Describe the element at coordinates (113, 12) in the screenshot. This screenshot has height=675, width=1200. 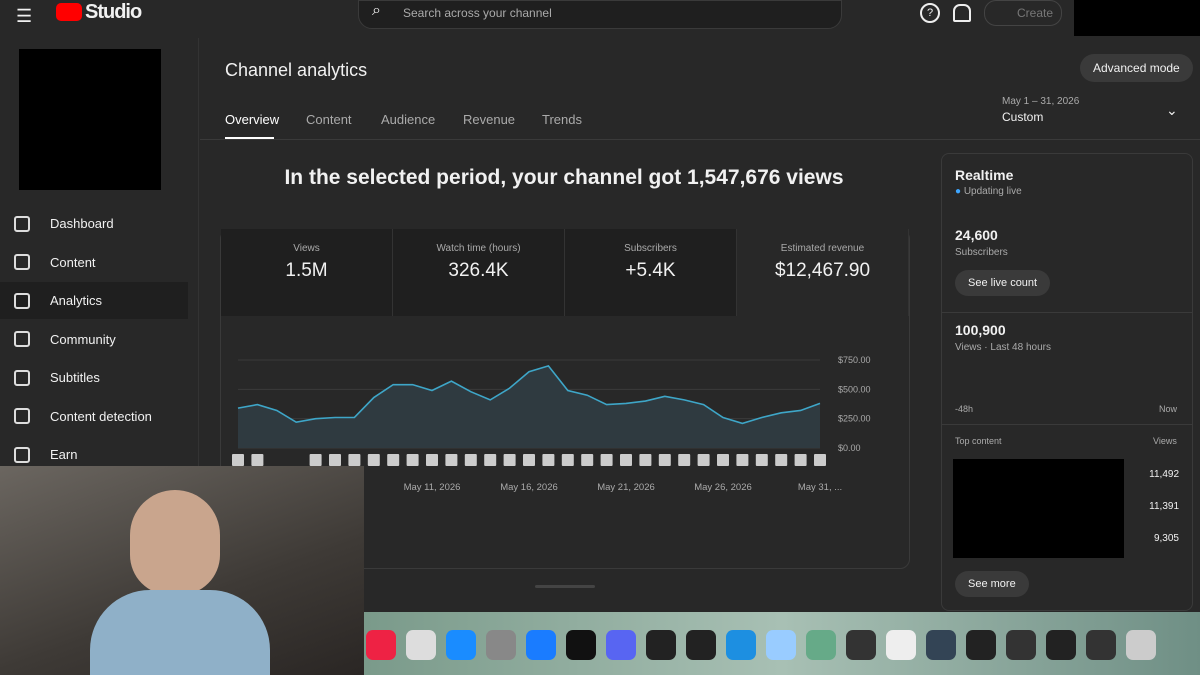
I see `logo: Studio` at that location.